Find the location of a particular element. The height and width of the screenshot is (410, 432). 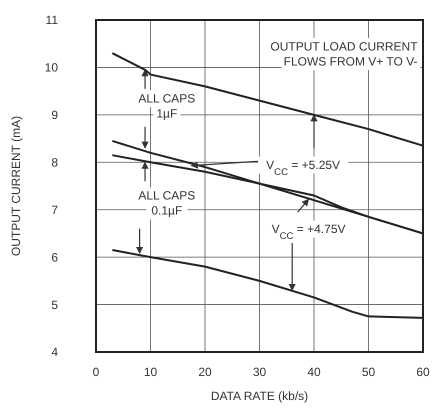

annotation: ALL CAPS 1µF is located at coordinates (167, 105).